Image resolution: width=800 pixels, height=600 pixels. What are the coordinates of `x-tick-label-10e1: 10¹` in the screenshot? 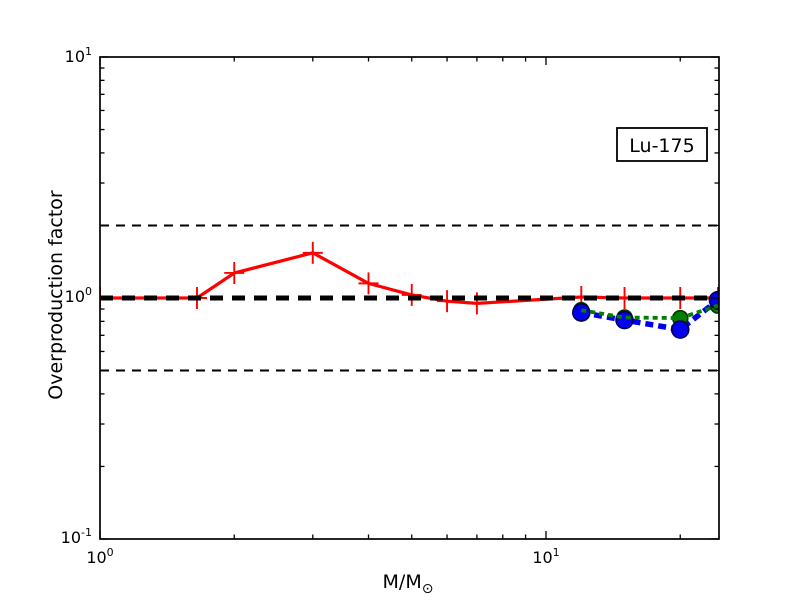 It's located at (545, 556).